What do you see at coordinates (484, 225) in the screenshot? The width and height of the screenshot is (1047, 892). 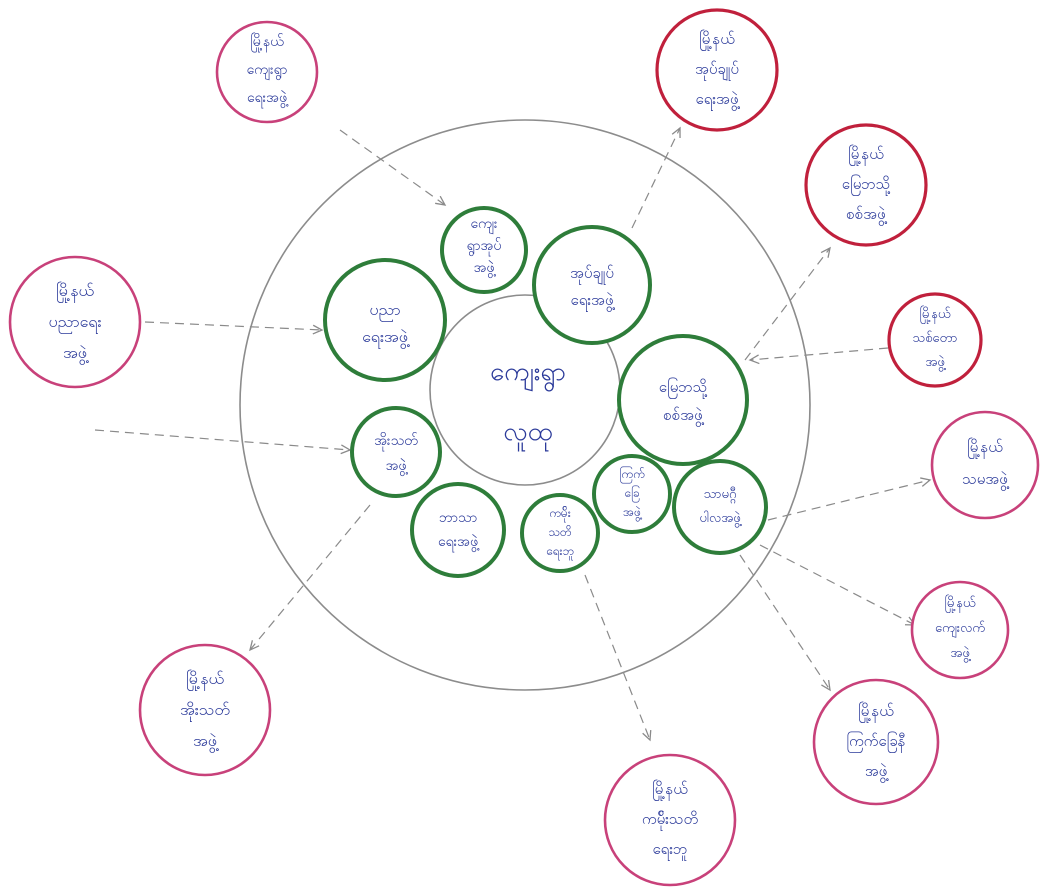 I see `inner-elder-line-1: ကျေး` at bounding box center [484, 225].